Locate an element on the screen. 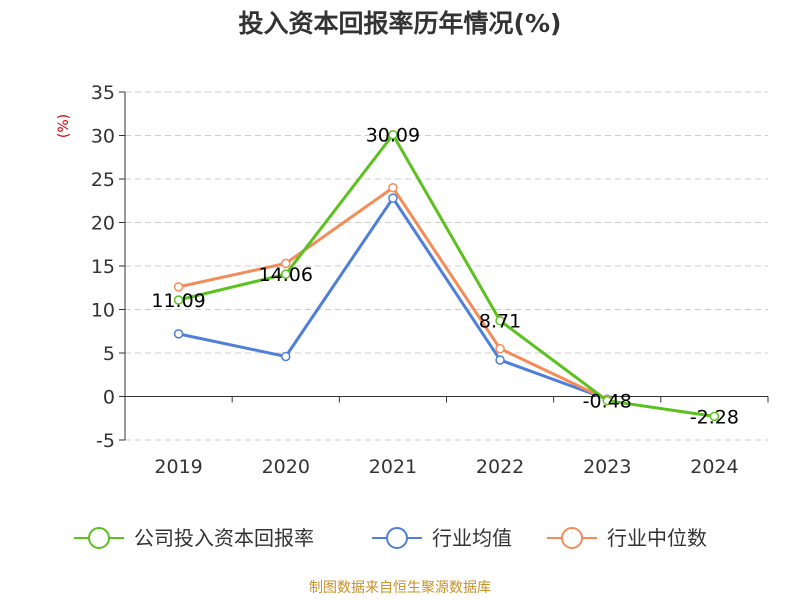  x-tick-label: 2024 is located at coordinates (714, 467).